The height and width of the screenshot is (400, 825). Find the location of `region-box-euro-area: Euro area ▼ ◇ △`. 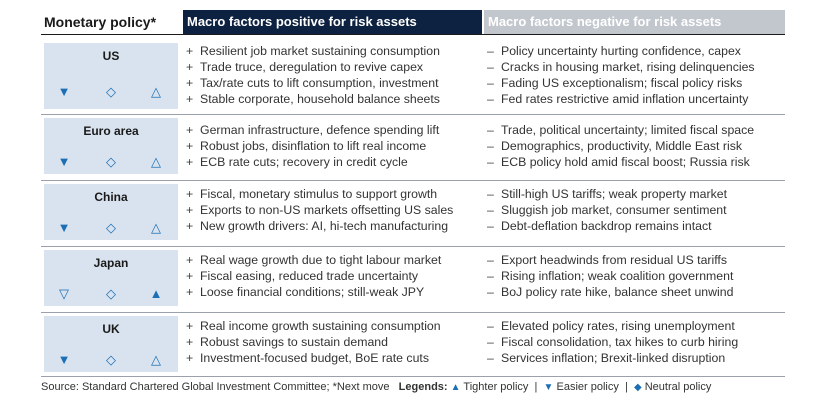

region-box-euro-area: Euro area ▼ ◇ △ is located at coordinates (111, 146).